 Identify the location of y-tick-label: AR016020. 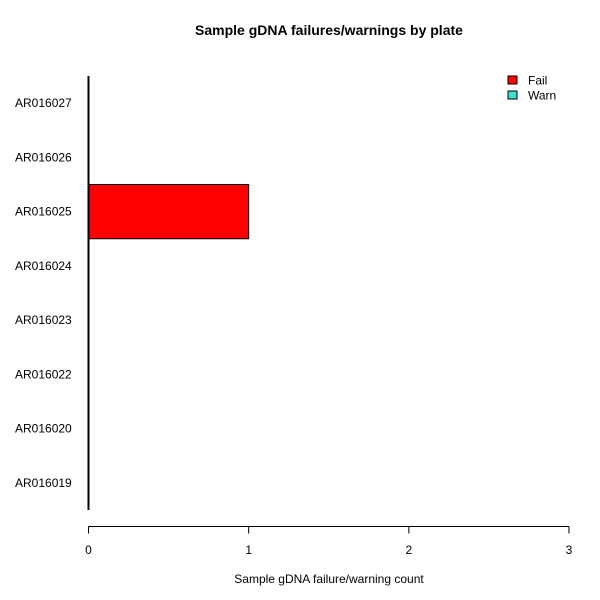
(43, 429).